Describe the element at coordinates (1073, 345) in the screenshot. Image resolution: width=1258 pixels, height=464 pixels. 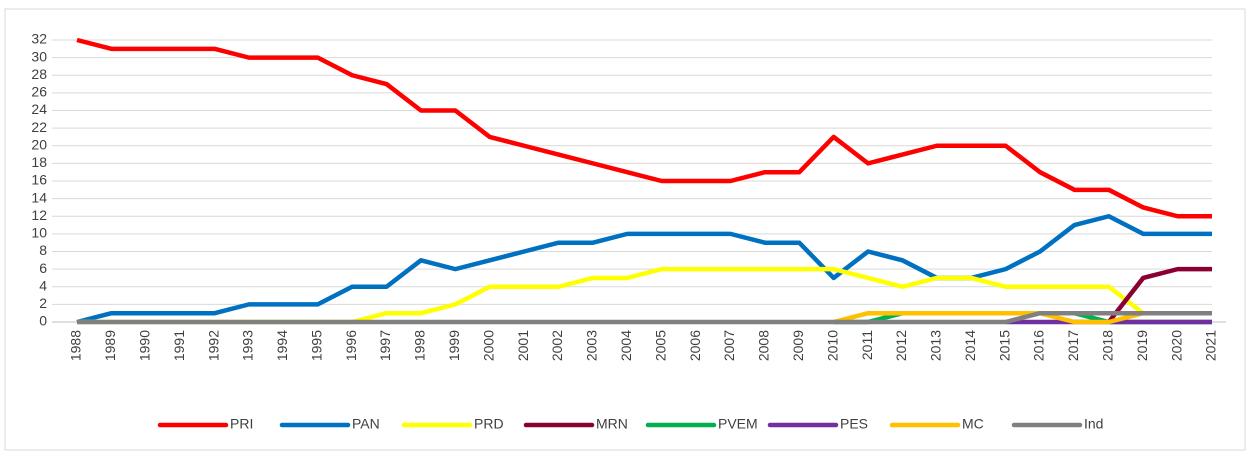
I see `x-tick-label: 2017` at that location.